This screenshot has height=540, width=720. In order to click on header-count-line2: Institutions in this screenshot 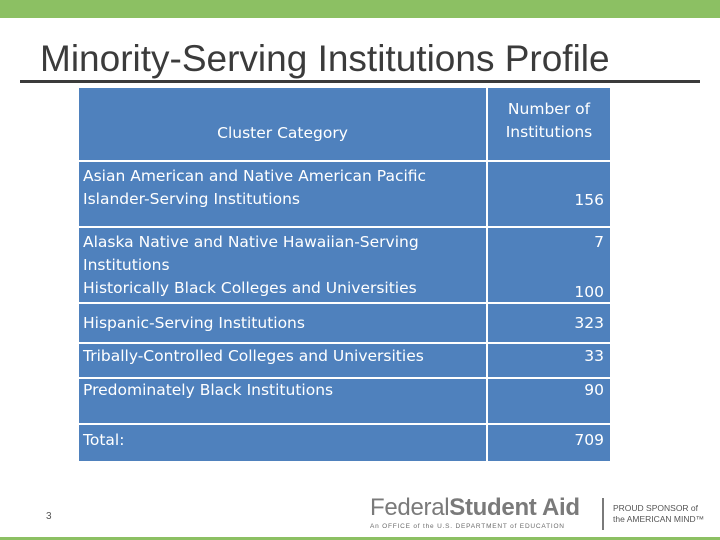, I will do `click(549, 132)`.